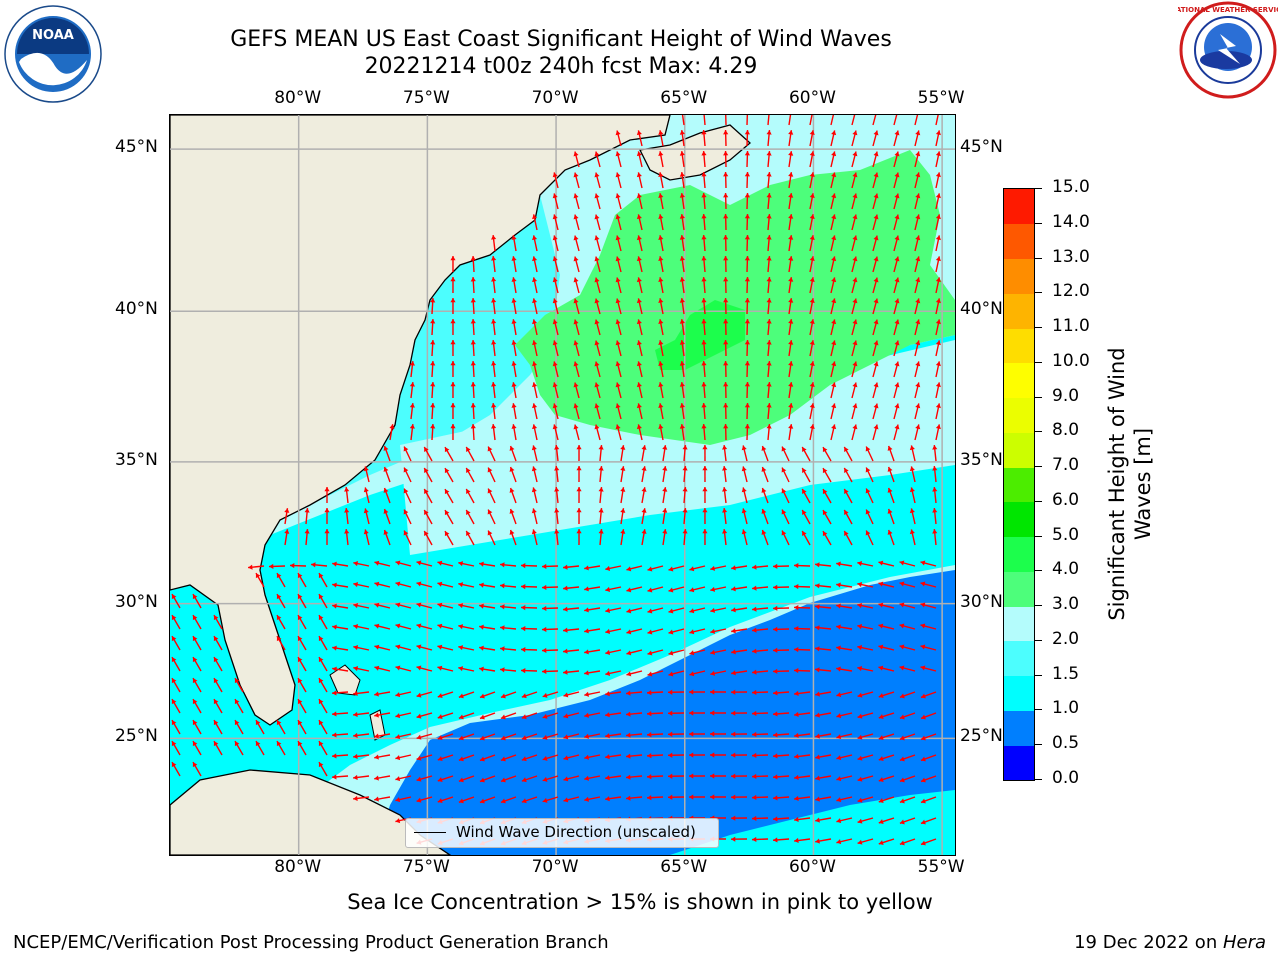  I want to click on lon-label: 70°W, so click(555, 98).